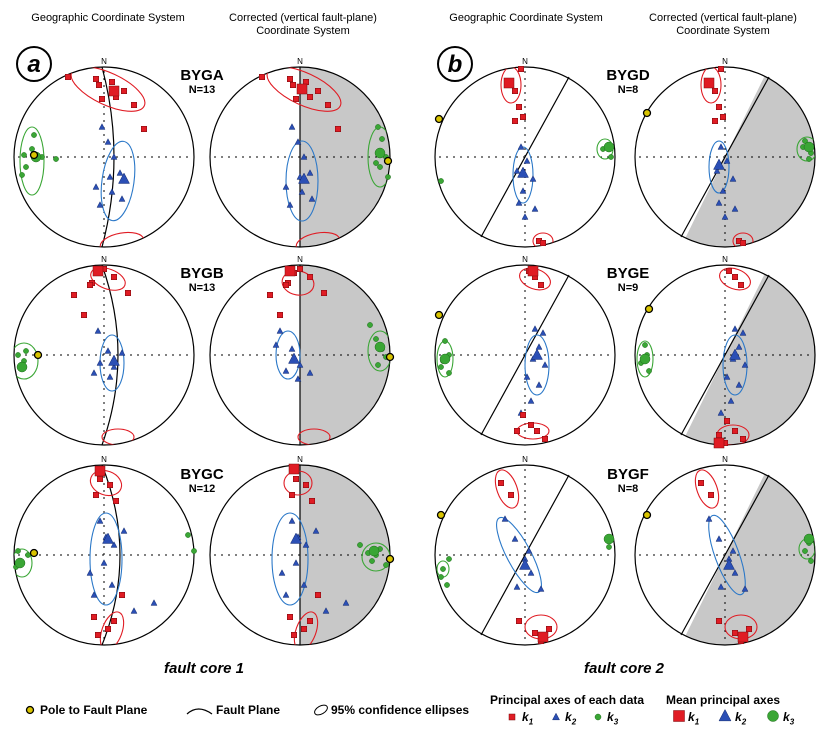 The height and width of the screenshot is (739, 827). I want to click on header-corrected-line1: Corrected (vertical fault-plane), so click(723, 18).